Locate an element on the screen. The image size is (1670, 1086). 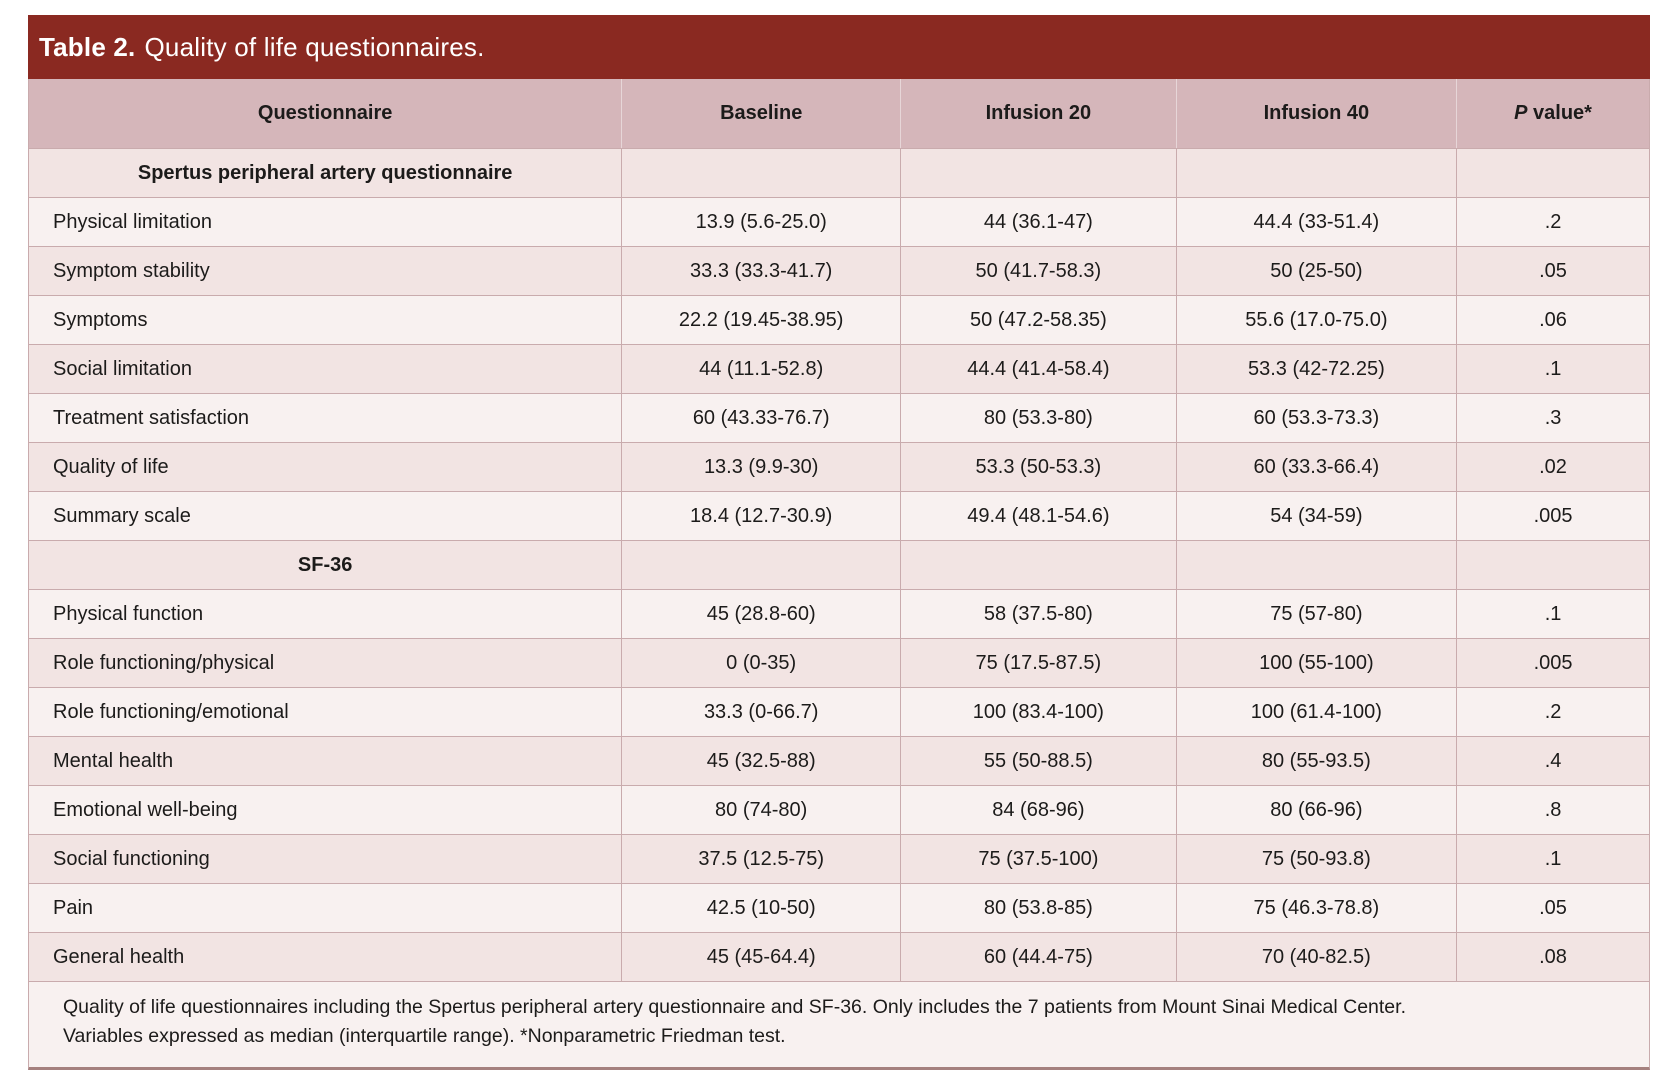
baseline-cell: 80 (74-80) is located at coordinates (761, 810).